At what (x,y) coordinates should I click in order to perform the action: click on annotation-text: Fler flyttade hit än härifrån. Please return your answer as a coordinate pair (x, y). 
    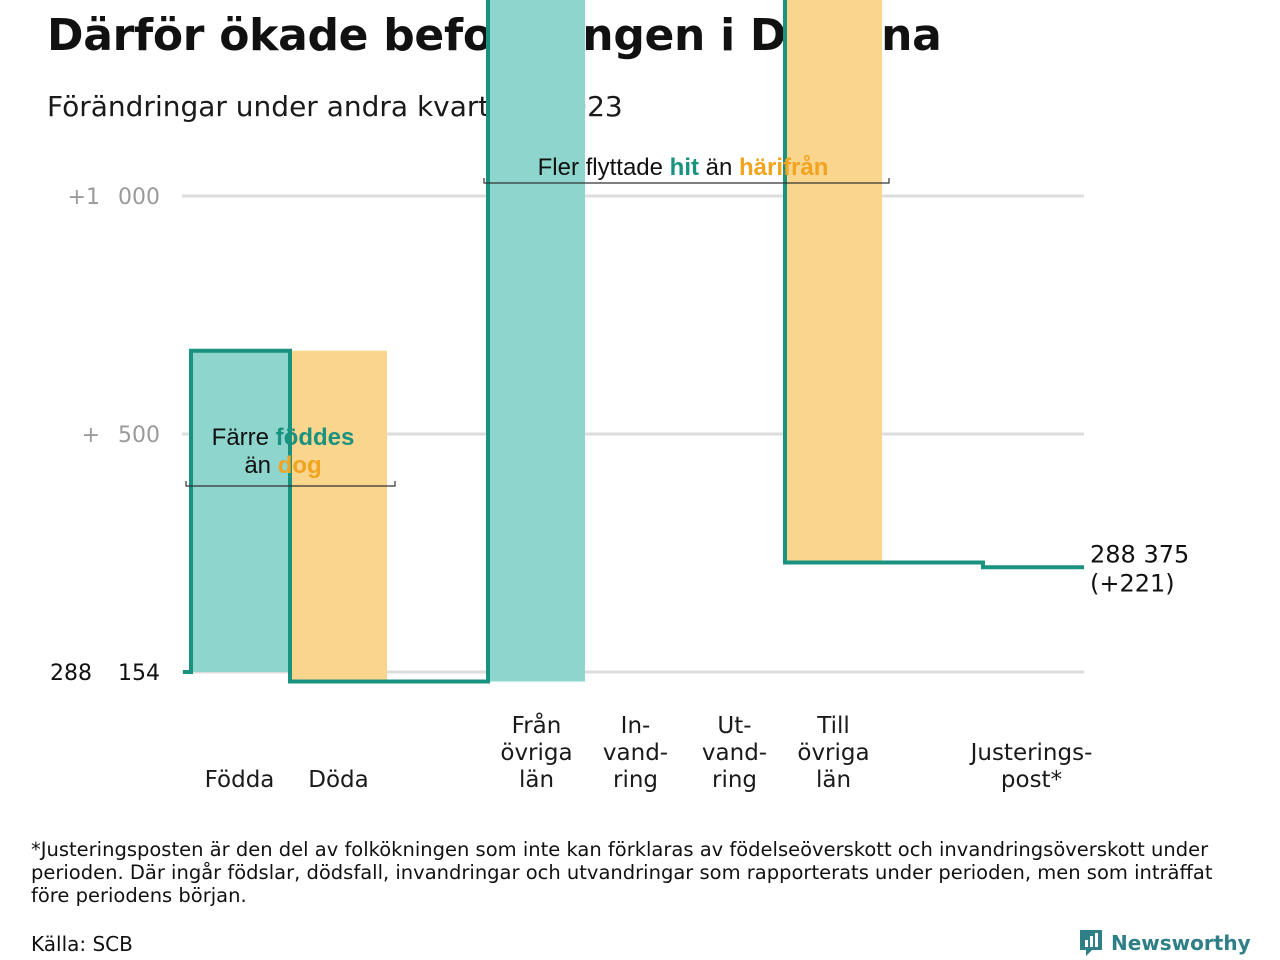
    Looking at the image, I should click on (683, 167).